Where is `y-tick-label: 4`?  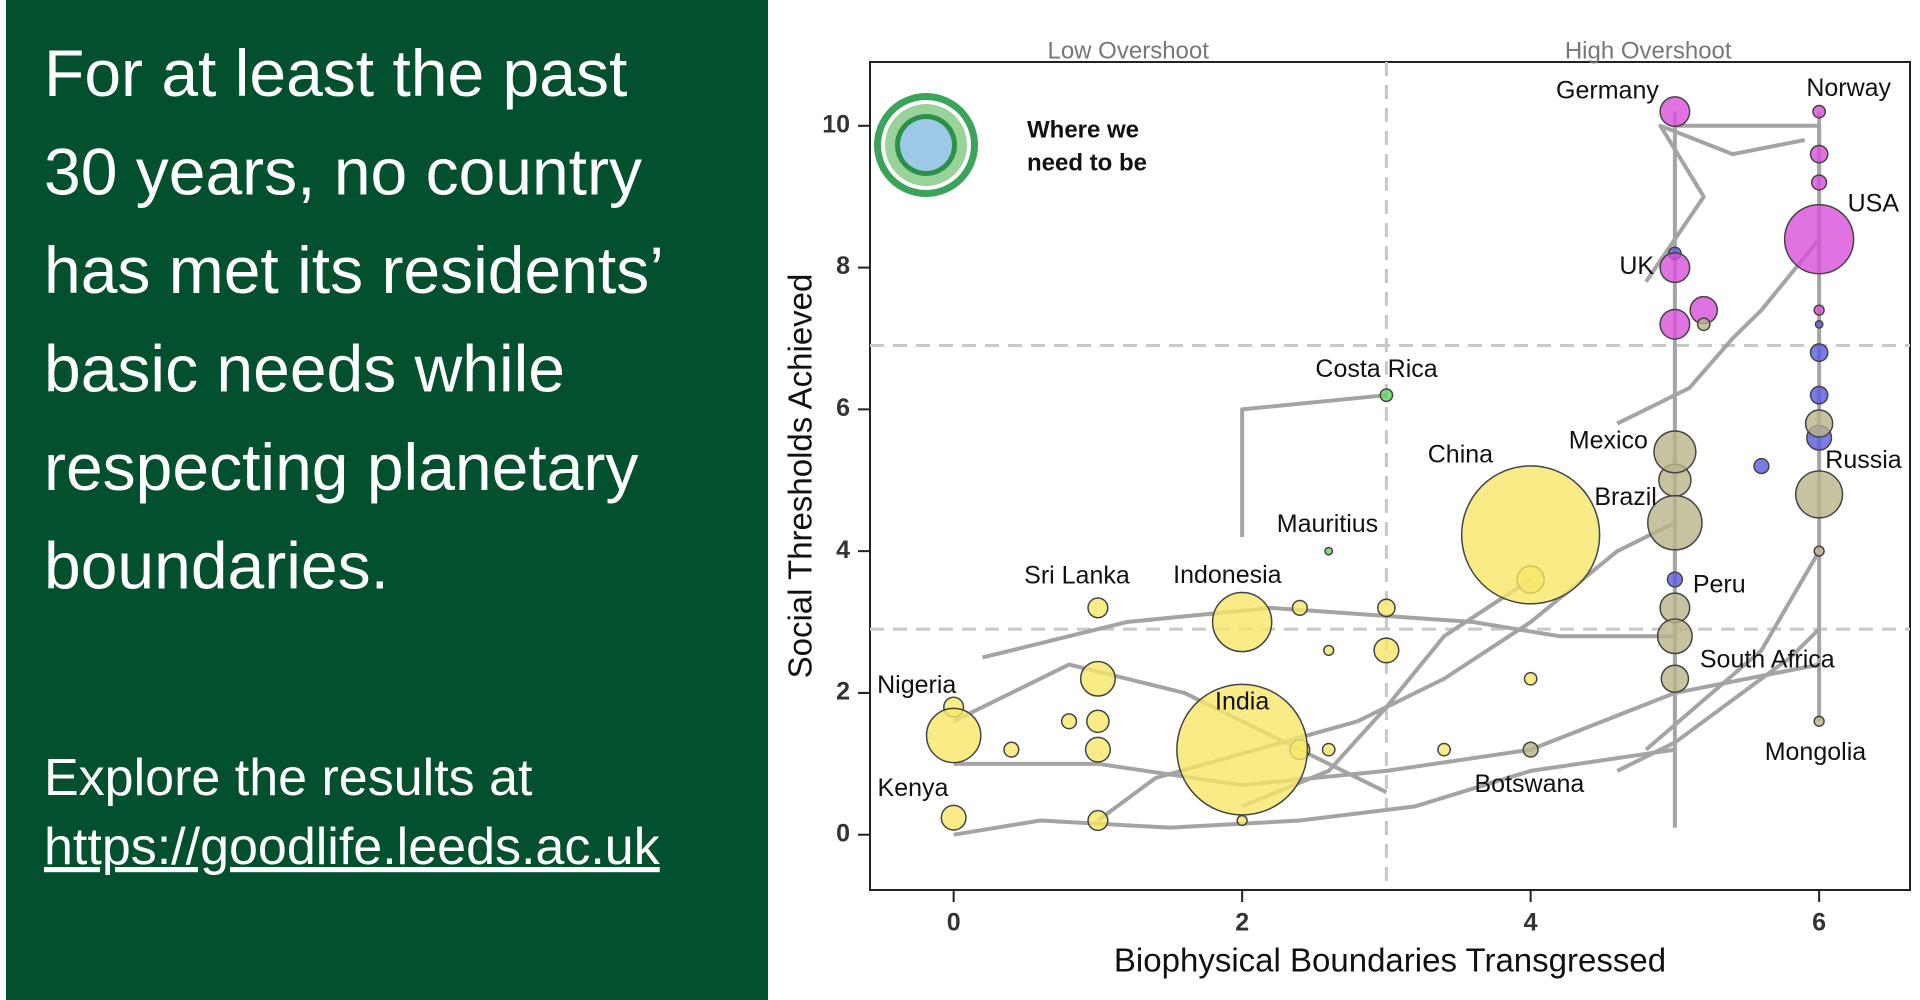
y-tick-label: 4 is located at coordinates (843, 550).